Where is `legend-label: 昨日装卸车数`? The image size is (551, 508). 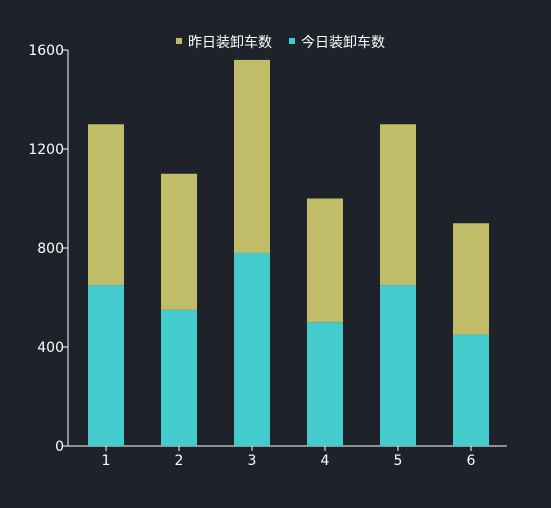 legend-label: 昨日装卸车数 is located at coordinates (230, 42).